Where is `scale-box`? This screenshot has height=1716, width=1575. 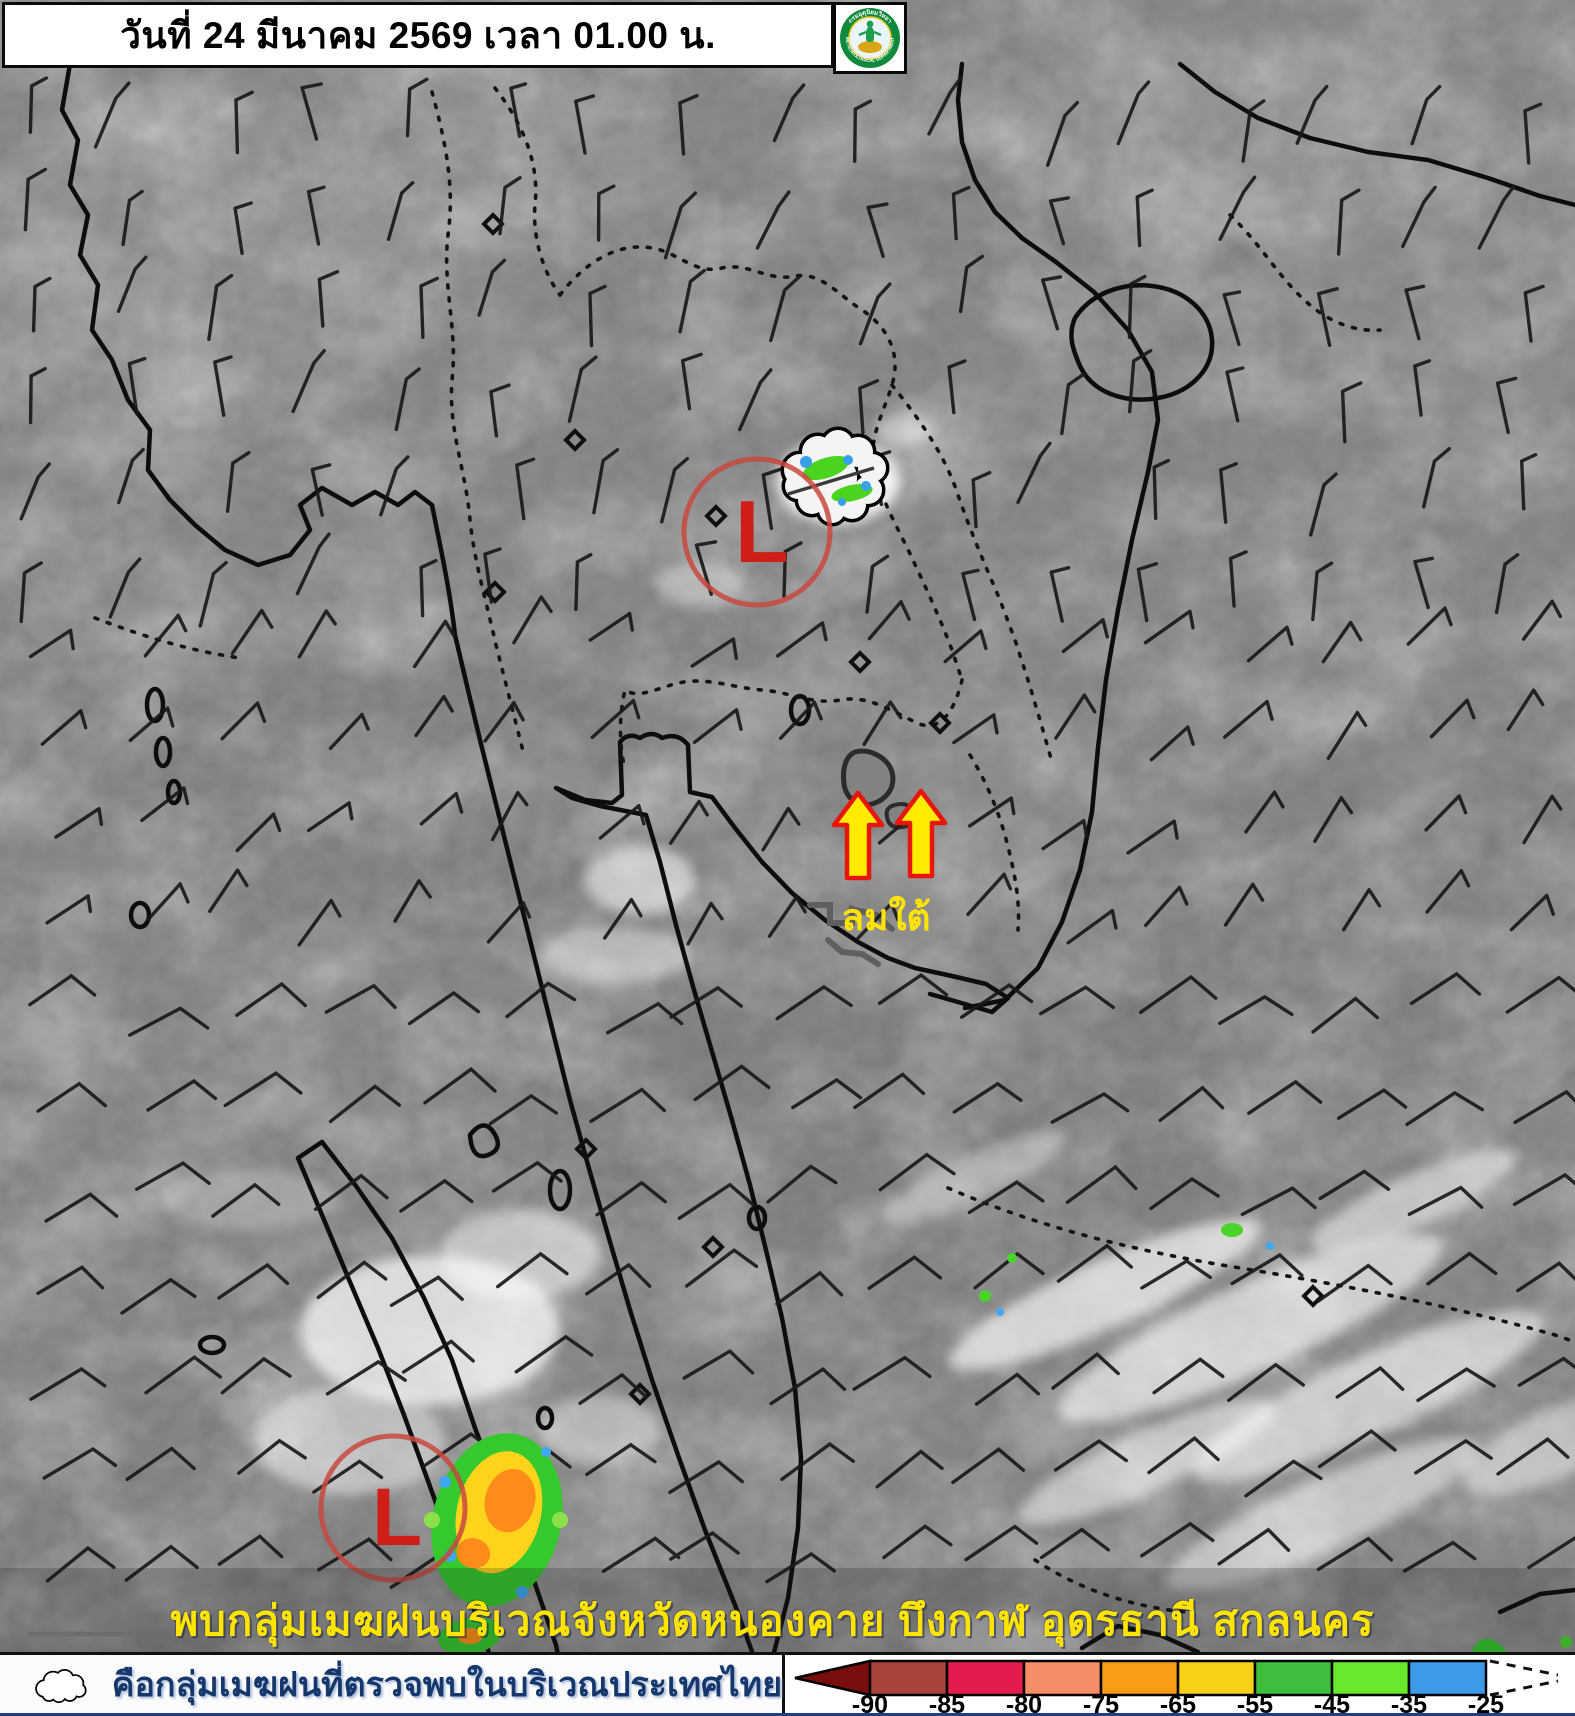 scale-box is located at coordinates (1370, 1678).